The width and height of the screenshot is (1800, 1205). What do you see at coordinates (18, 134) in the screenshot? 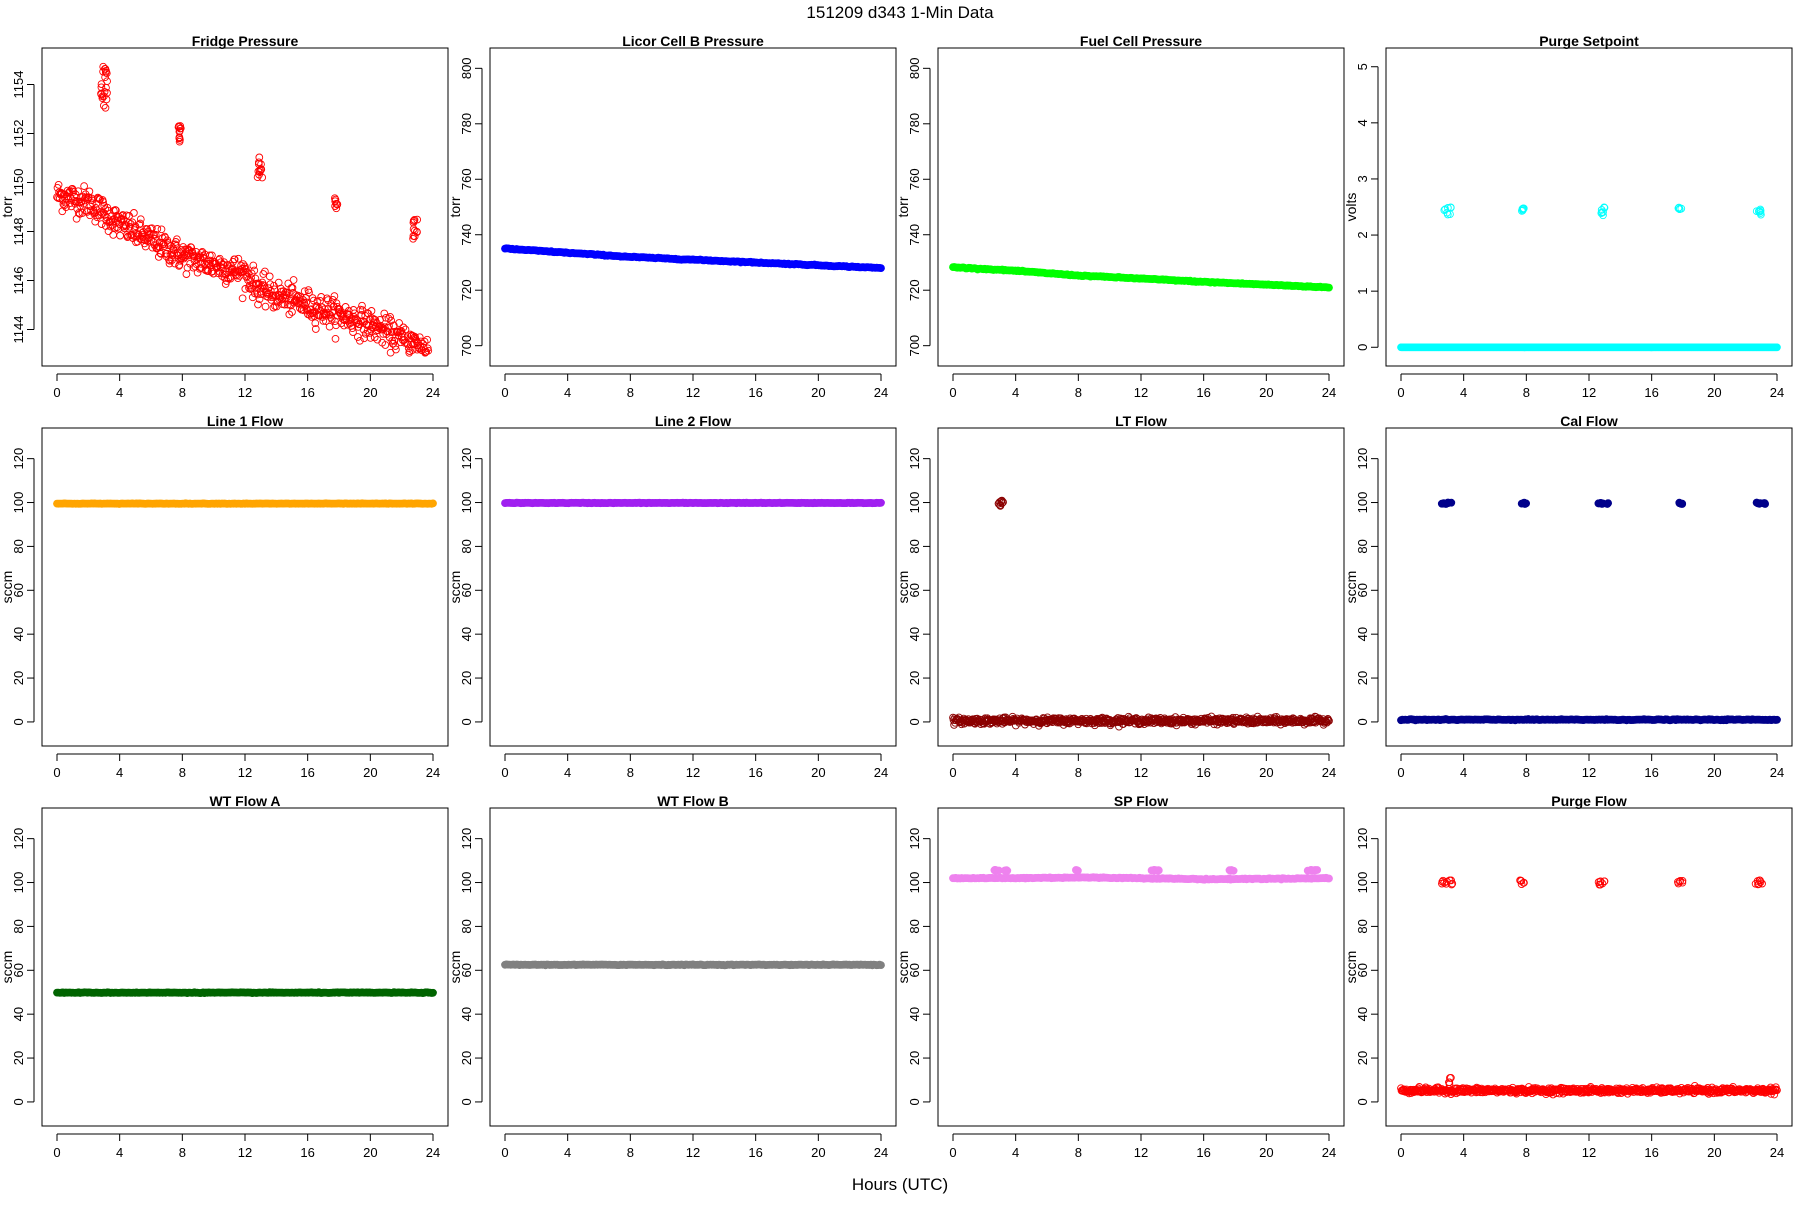
I see `y-tick-label: 1152` at bounding box center [18, 134].